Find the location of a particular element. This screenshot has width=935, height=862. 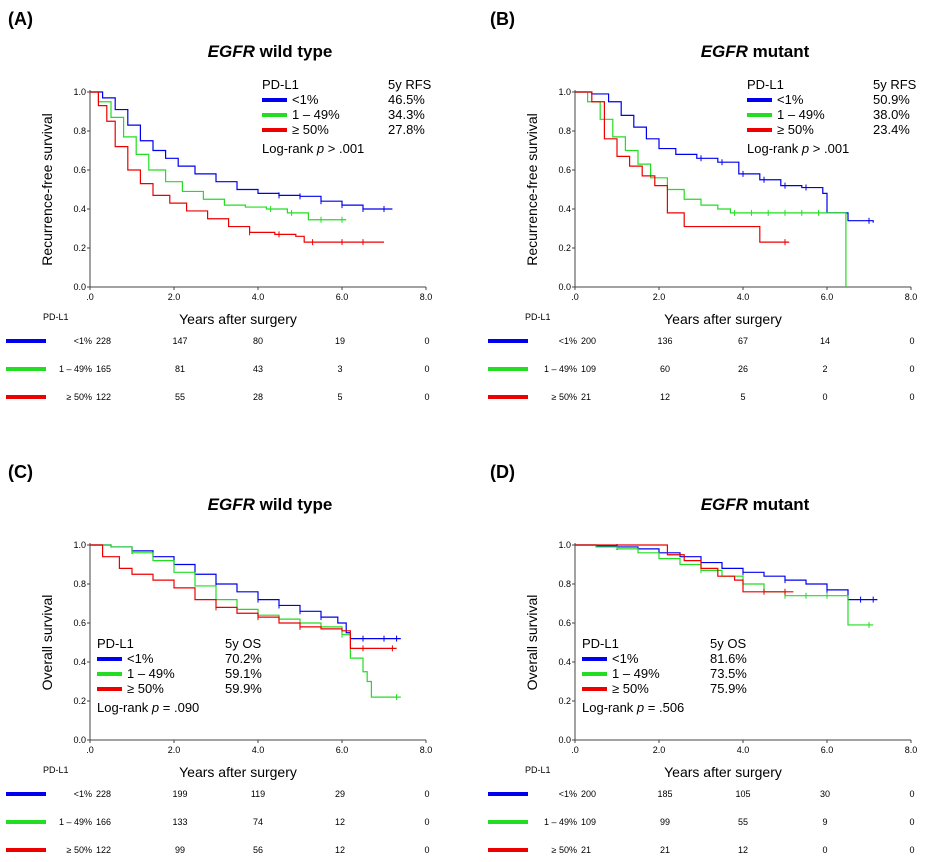

risk-cell: 19 is located at coordinates (340, 341).